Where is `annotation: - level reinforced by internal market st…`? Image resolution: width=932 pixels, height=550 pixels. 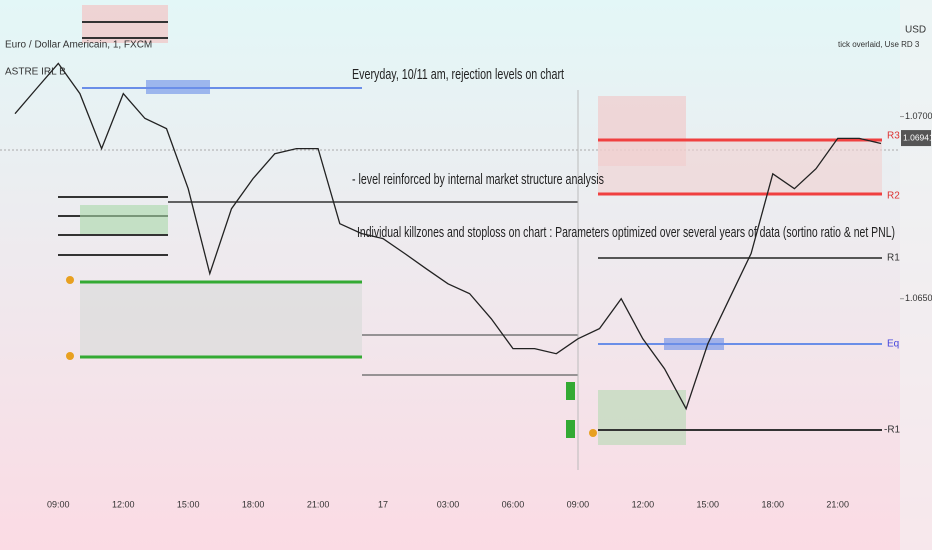
annotation: - level reinforced by internal market st… is located at coordinates (478, 179).